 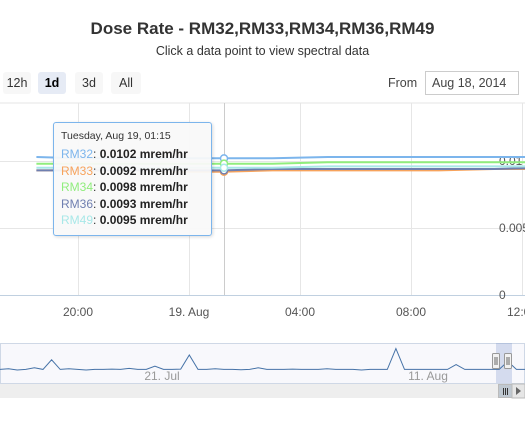 I want to click on y-tick-label: 0, so click(x=502, y=295).